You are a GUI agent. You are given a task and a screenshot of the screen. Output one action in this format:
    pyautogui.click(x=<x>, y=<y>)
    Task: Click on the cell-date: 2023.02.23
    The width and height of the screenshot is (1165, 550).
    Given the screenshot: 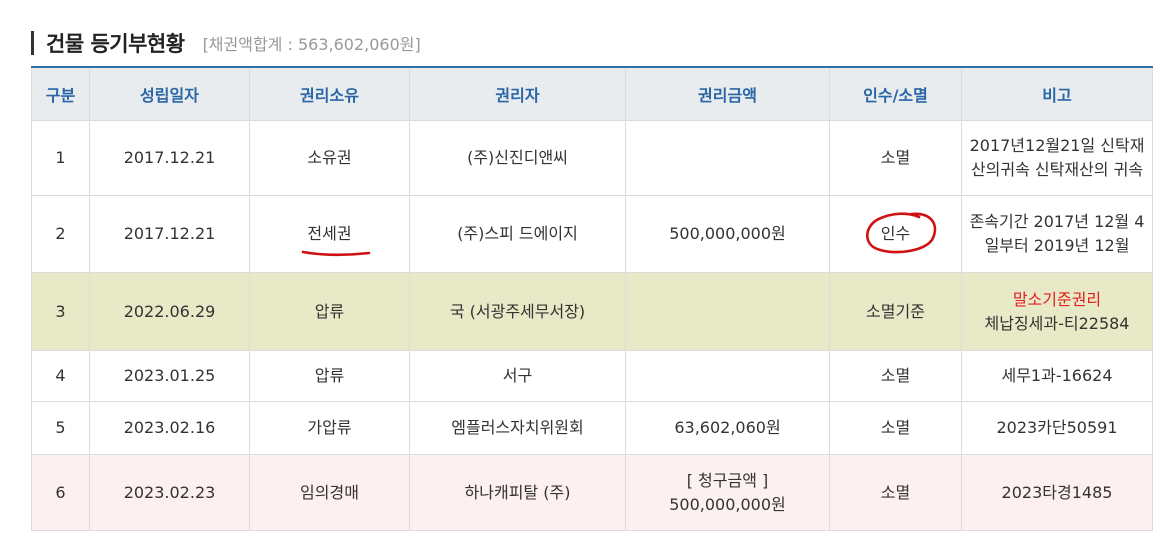 What is the action you would take?
    pyautogui.click(x=169, y=492)
    